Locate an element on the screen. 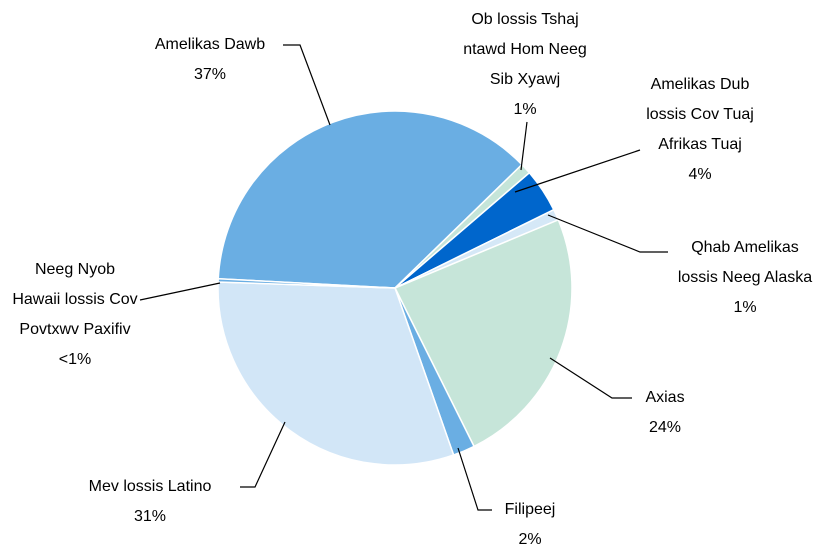  slice-label: lossis Cov Tuaj is located at coordinates (700, 114).